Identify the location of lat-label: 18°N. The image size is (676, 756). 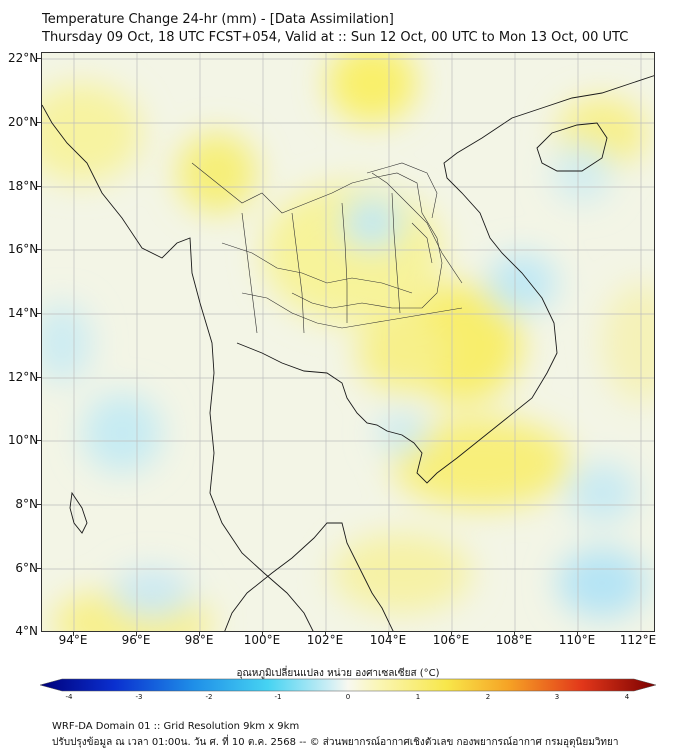
(23, 186).